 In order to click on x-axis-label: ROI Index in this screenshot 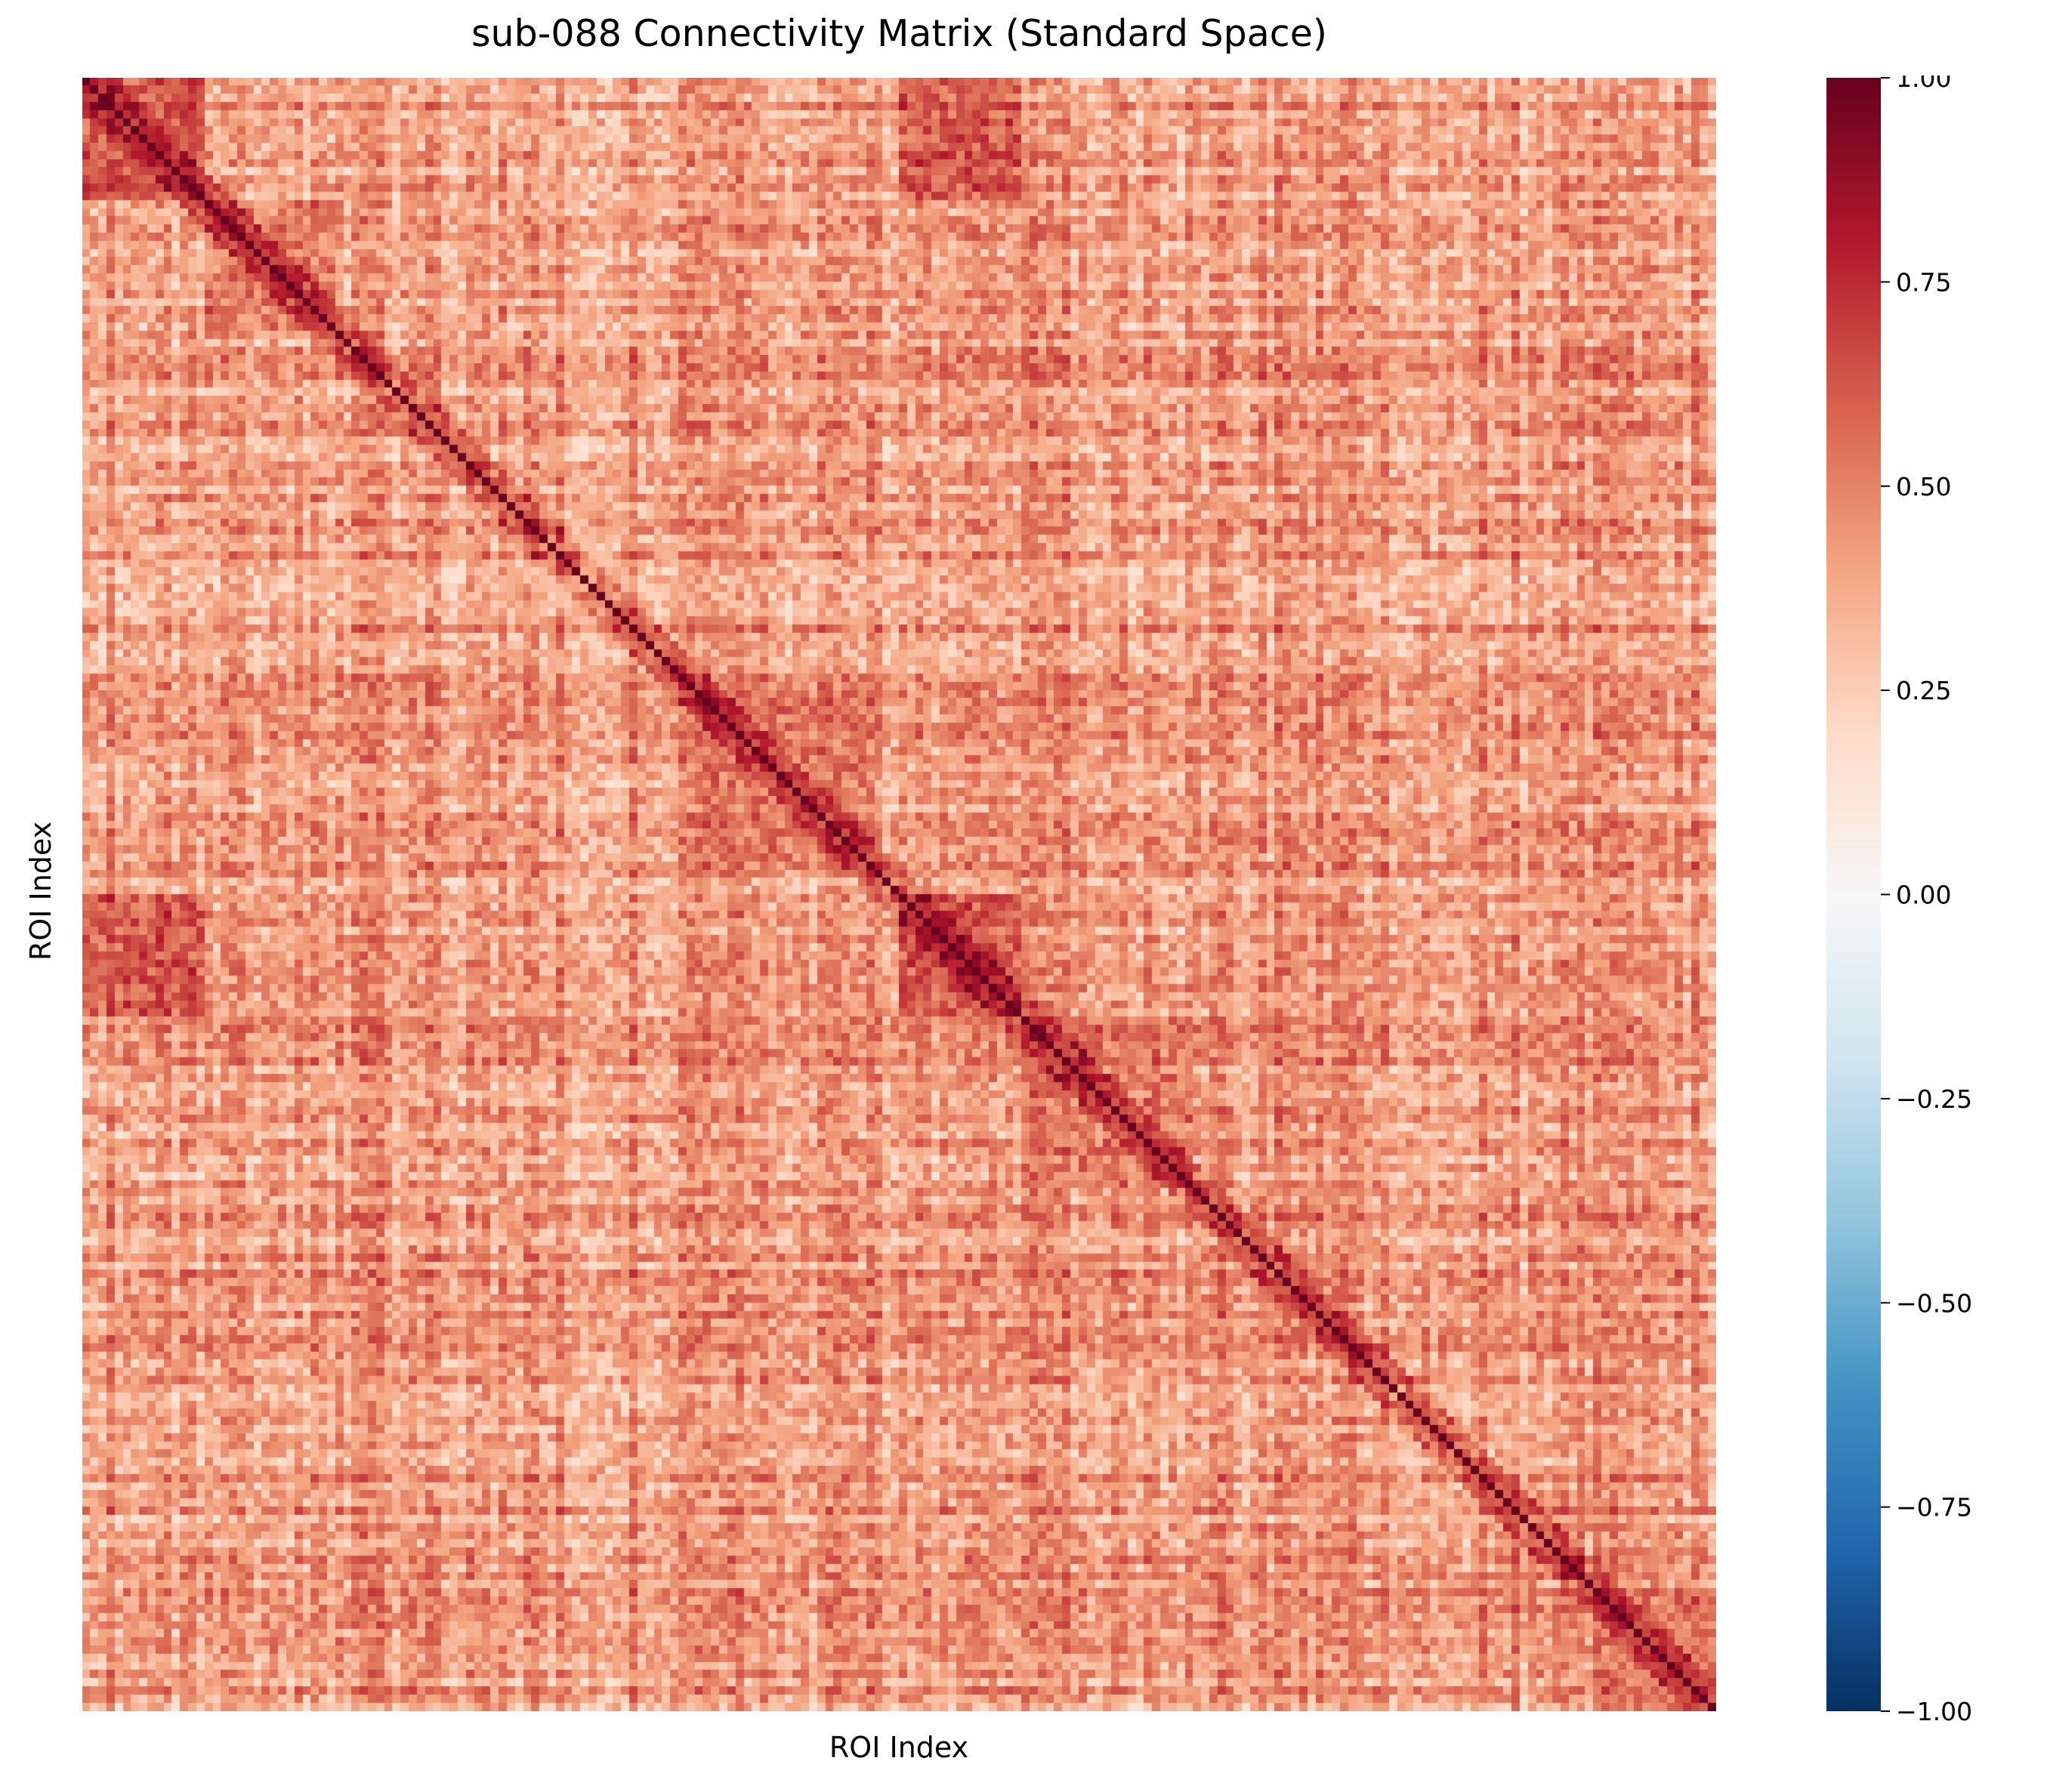, I will do `click(899, 1747)`.